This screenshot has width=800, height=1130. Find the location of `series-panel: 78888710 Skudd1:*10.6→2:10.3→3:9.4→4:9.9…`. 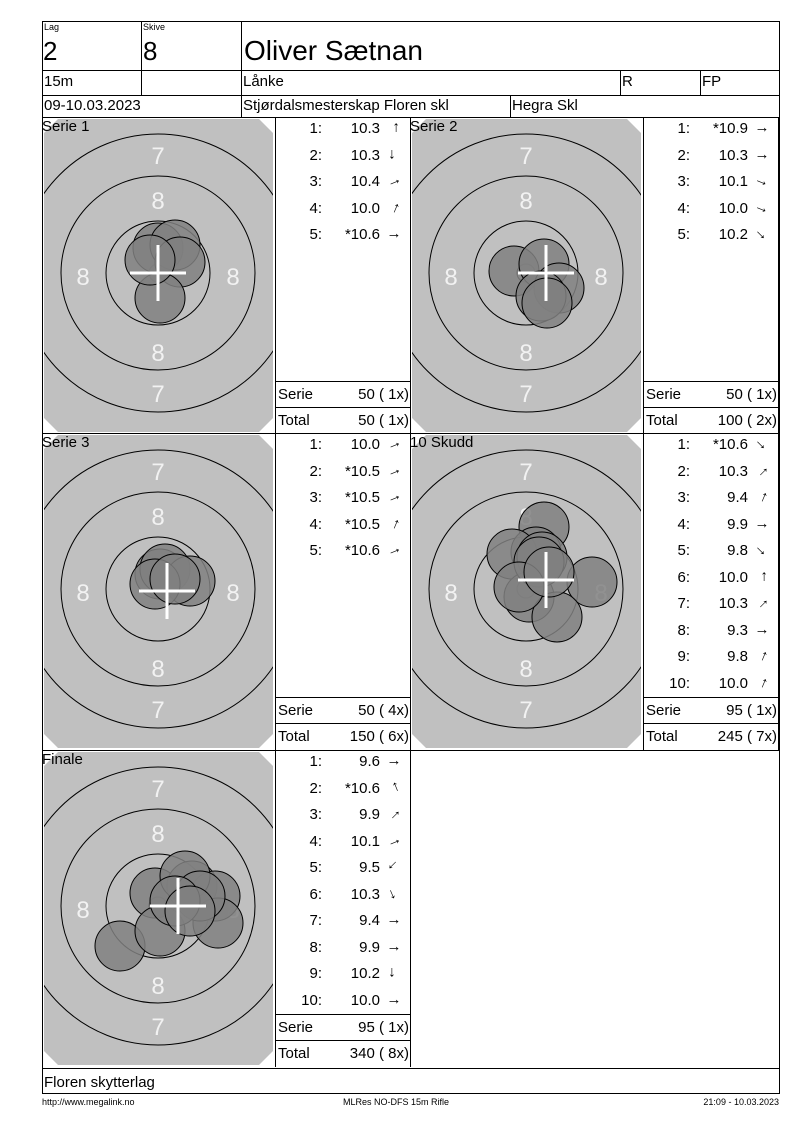

series-panel: 78888710 Skudd1:*10.6→2:10.3→3:9.4→4:9.9… is located at coordinates (594, 591).